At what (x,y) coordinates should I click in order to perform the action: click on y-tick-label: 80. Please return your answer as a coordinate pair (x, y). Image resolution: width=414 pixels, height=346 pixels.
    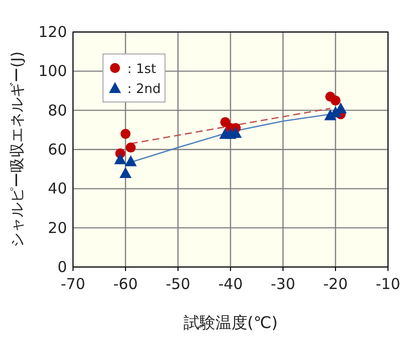
    Looking at the image, I should click on (57, 110).